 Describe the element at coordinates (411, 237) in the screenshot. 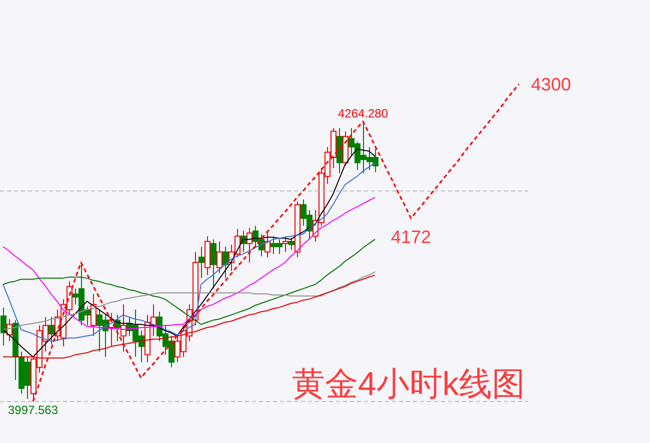

I see `annotation: 4172` at that location.